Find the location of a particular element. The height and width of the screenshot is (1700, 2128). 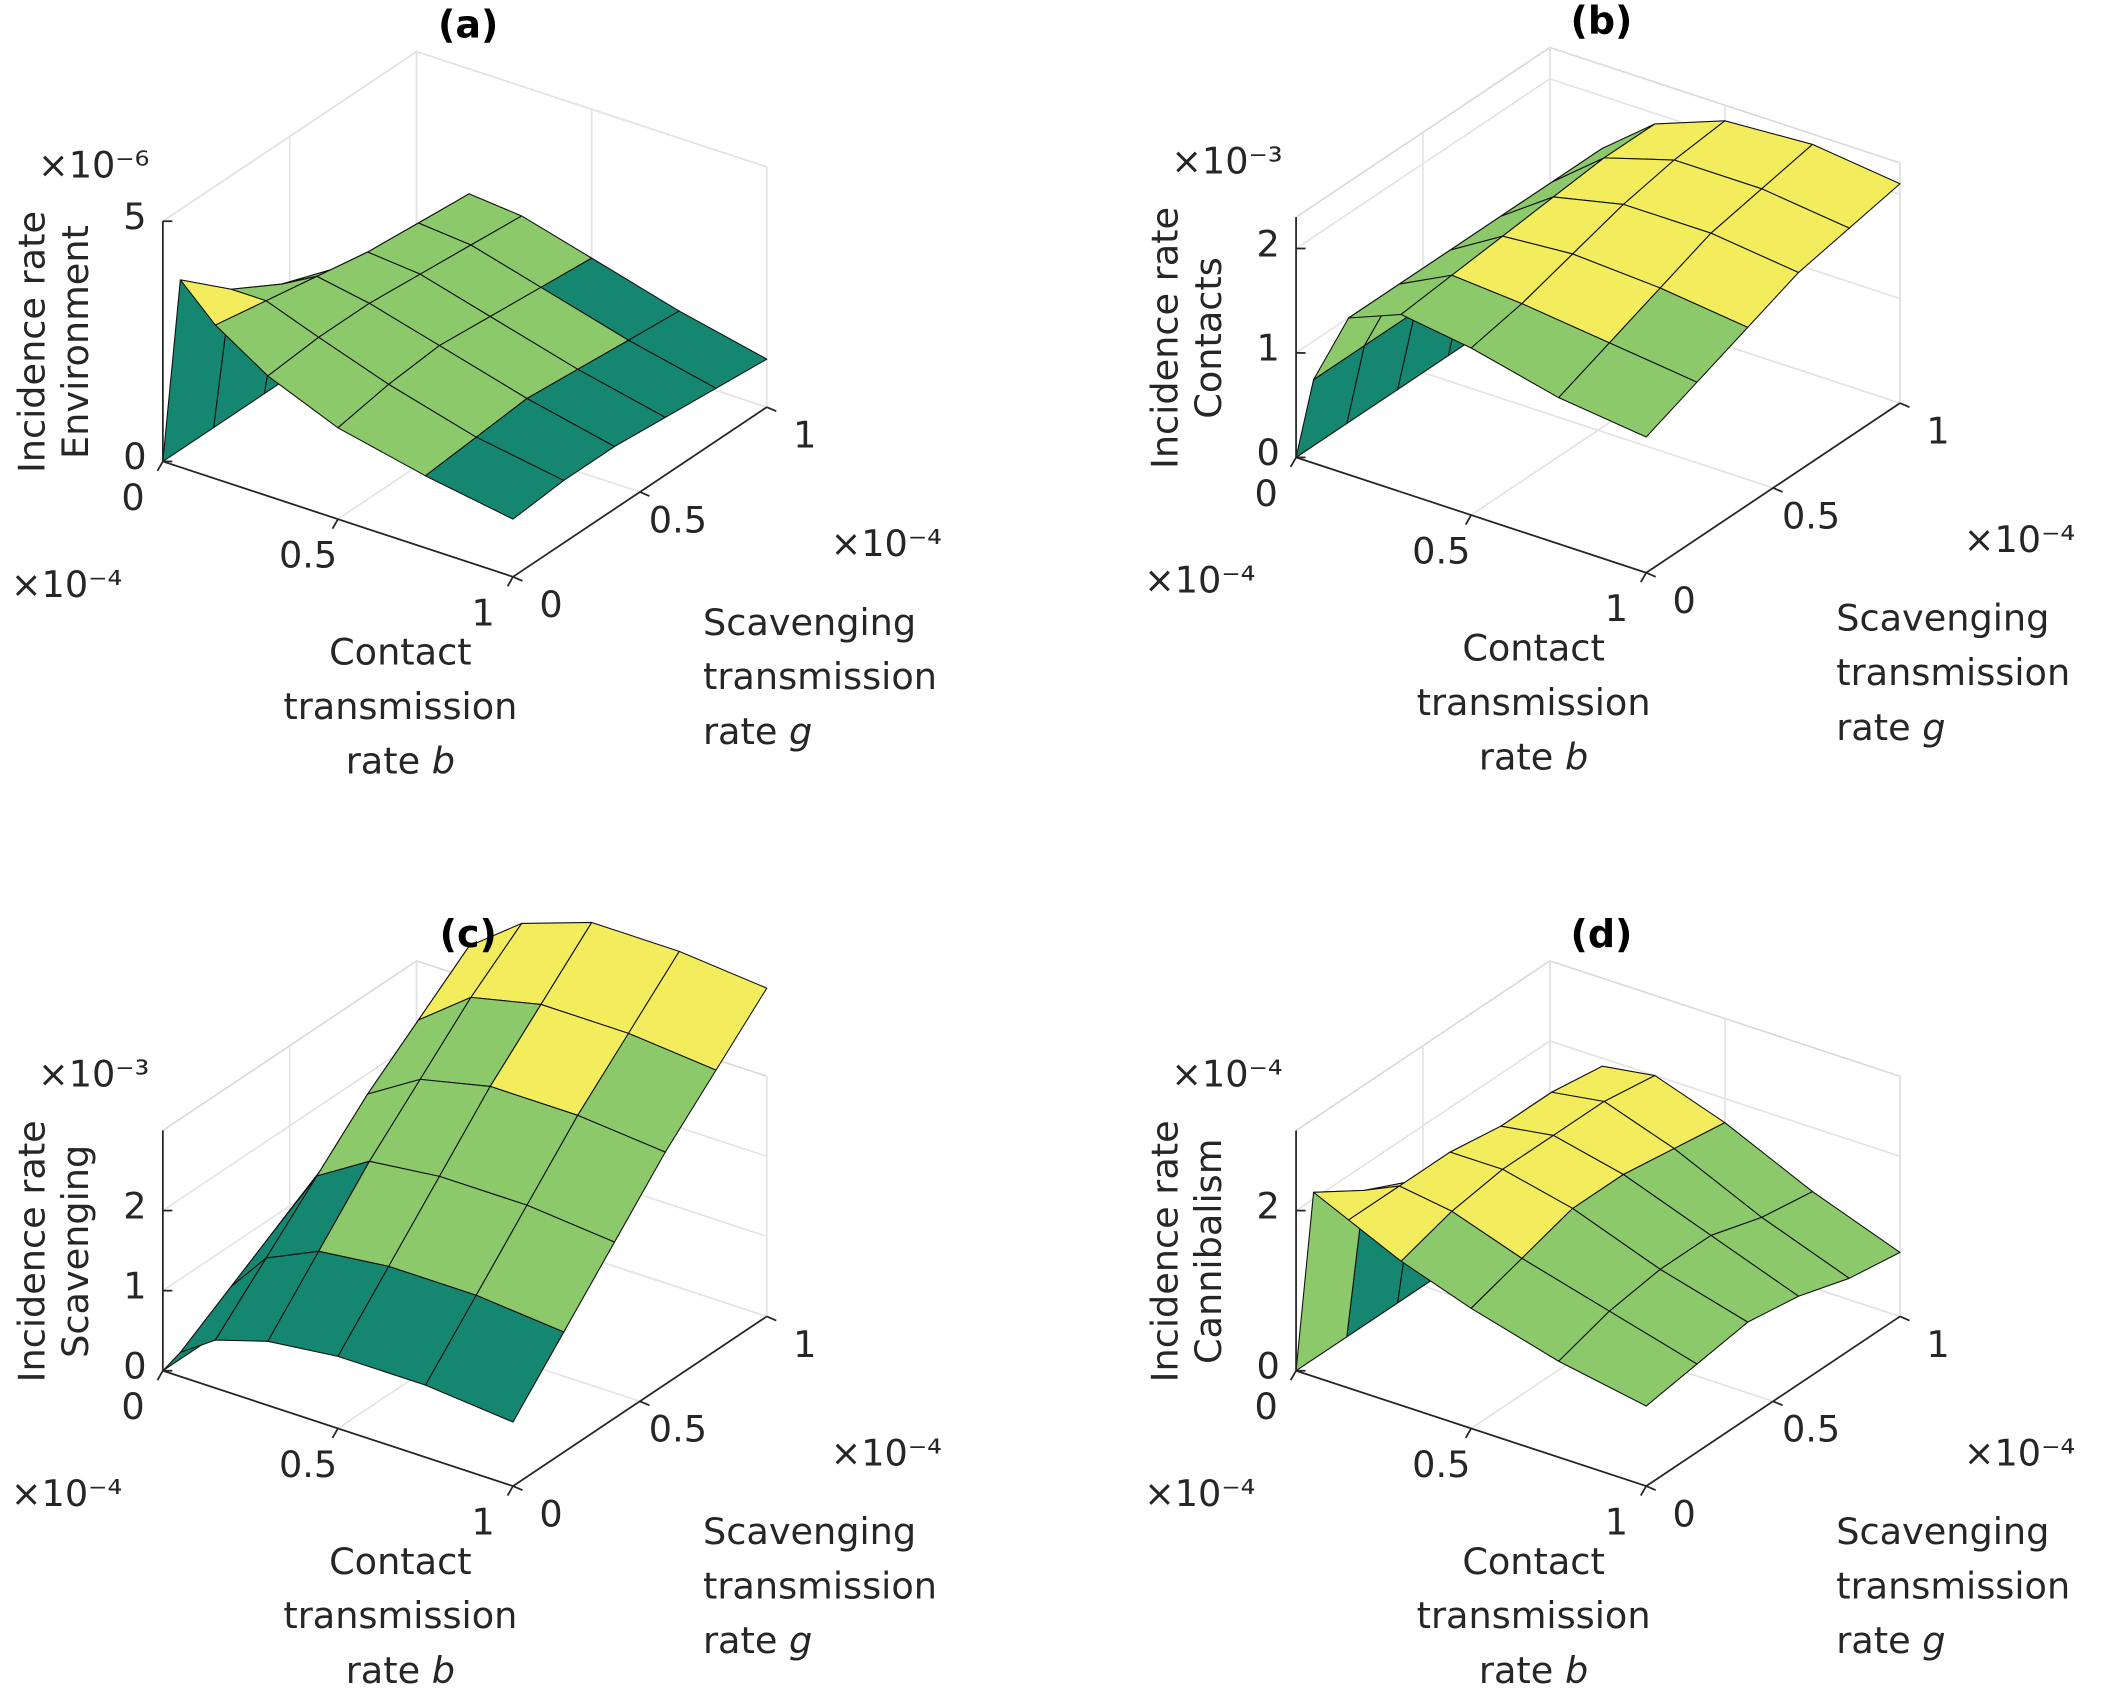

z-axis-label: Environment is located at coordinates (75, 342).